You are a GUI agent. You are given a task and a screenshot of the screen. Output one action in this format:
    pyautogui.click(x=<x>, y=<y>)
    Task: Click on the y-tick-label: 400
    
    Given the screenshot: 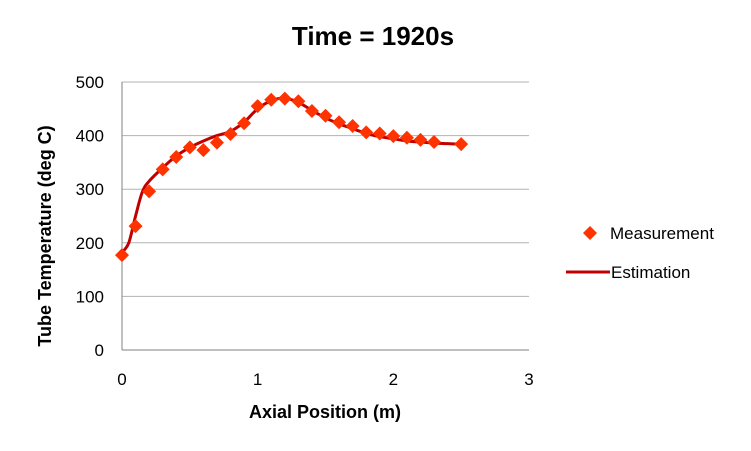 What is the action you would take?
    pyautogui.click(x=90, y=136)
    